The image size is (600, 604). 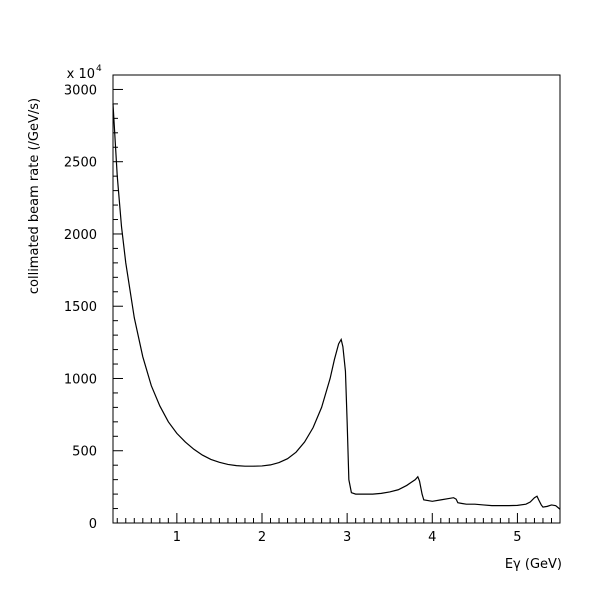 I want to click on x-axis-tick-labels: 1 2 3 4 5, so click(x=347, y=537).